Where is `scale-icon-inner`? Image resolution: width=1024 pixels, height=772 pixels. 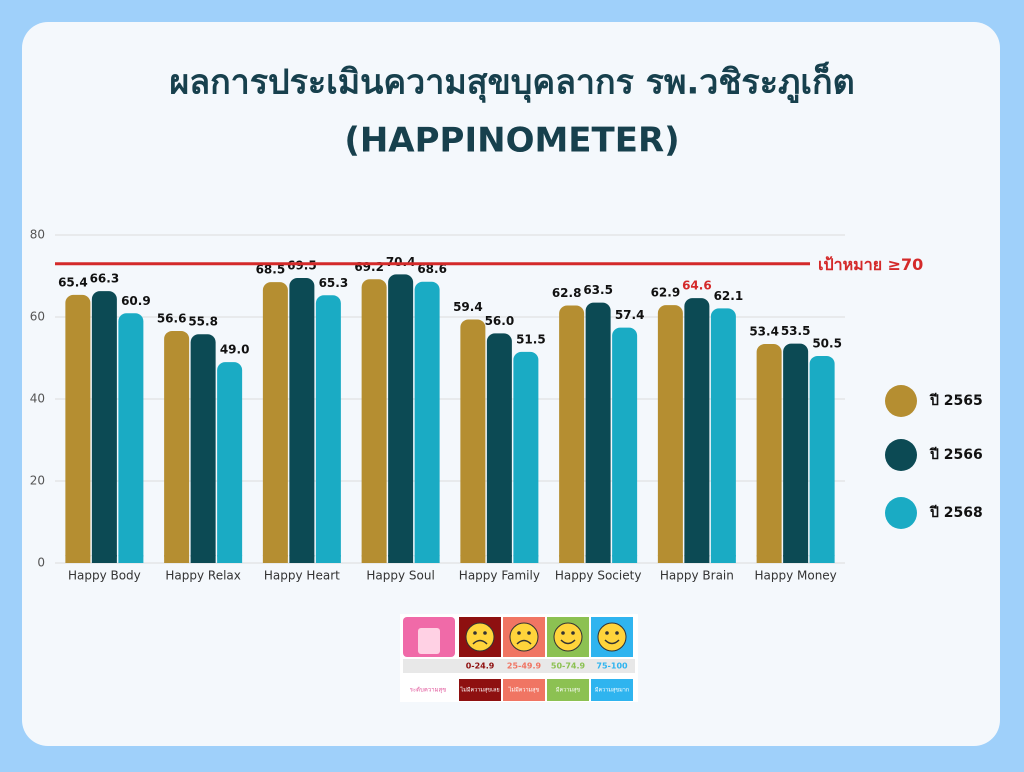 scale-icon-inner is located at coordinates (429, 641).